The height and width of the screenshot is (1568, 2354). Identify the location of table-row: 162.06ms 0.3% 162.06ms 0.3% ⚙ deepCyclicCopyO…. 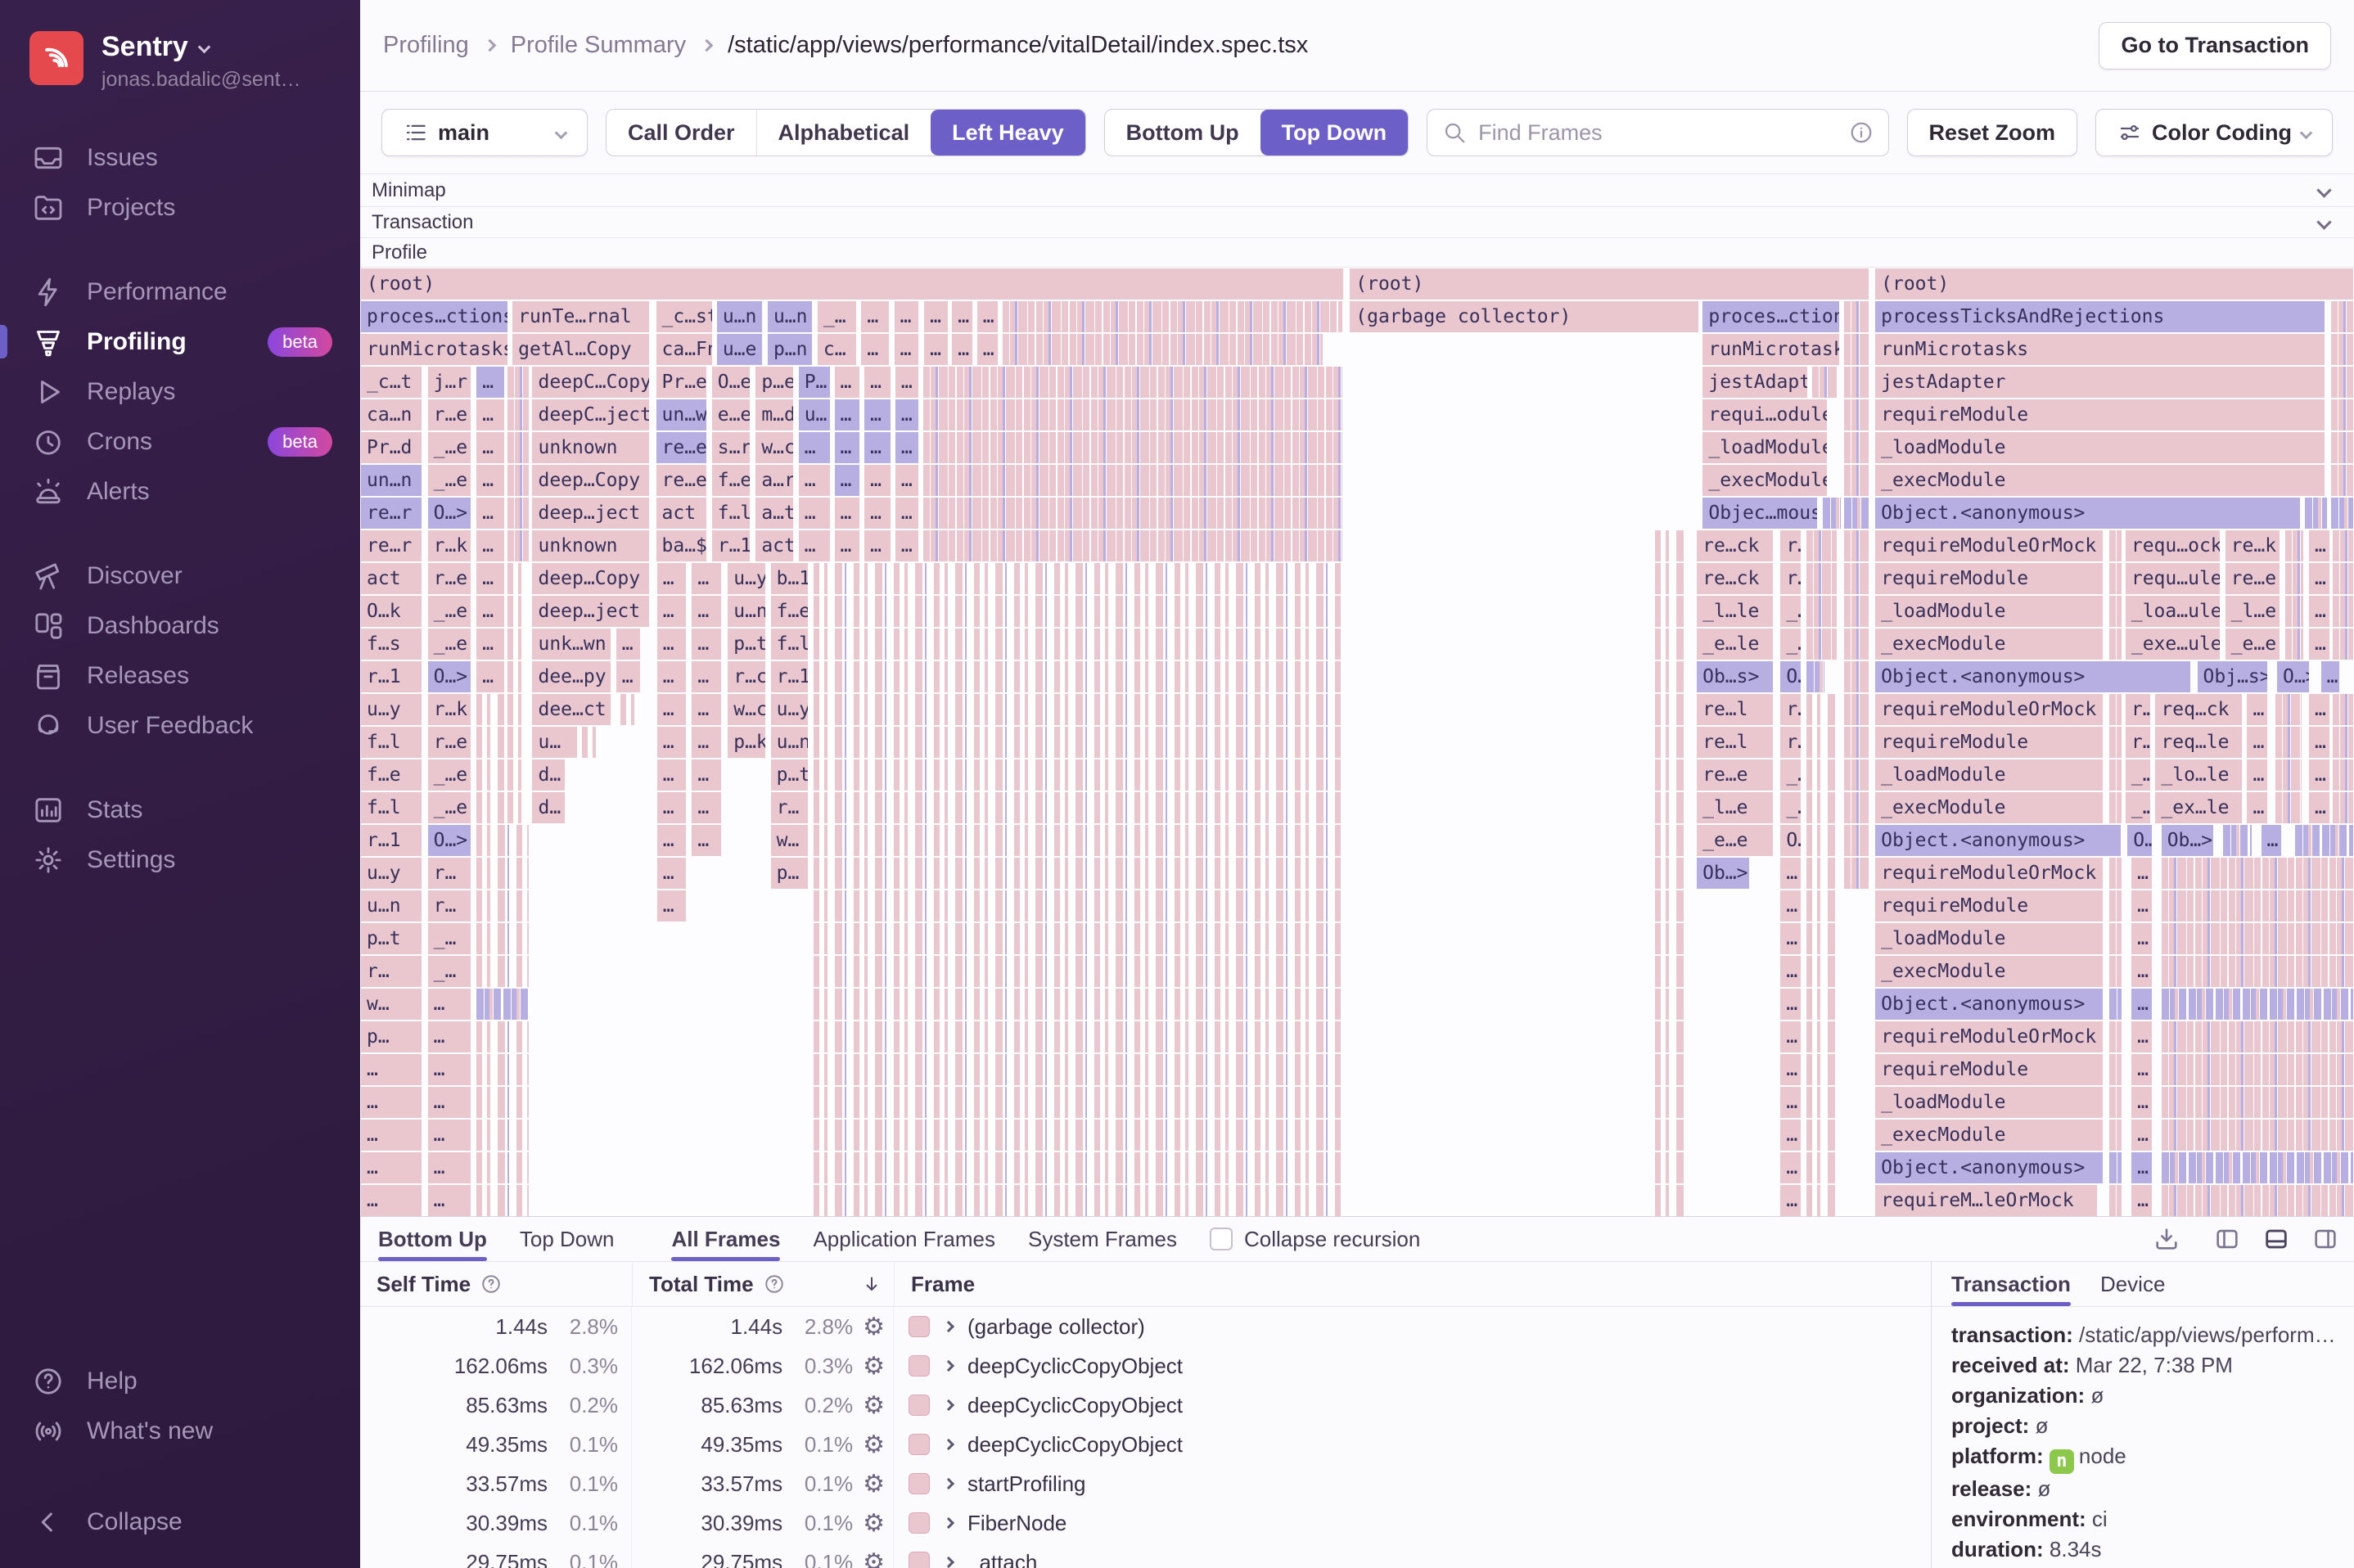
(1145, 1366).